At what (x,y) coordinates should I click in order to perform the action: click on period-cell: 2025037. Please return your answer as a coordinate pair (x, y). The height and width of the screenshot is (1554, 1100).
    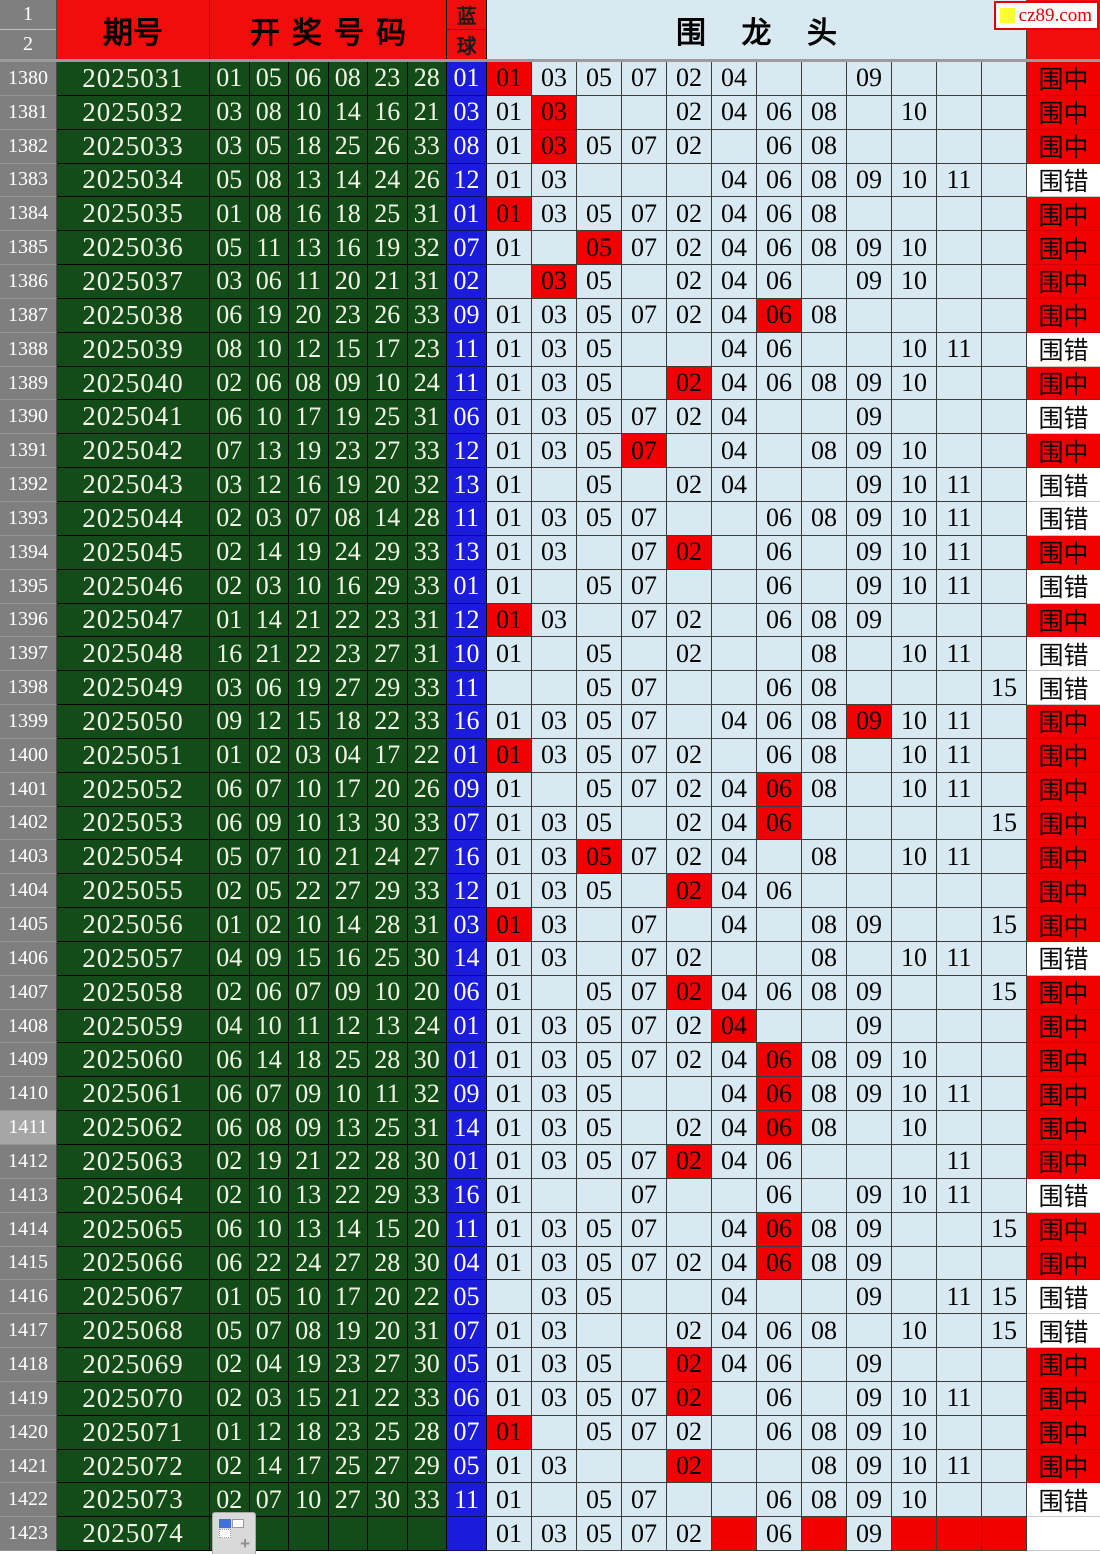
    Looking at the image, I should click on (133, 282).